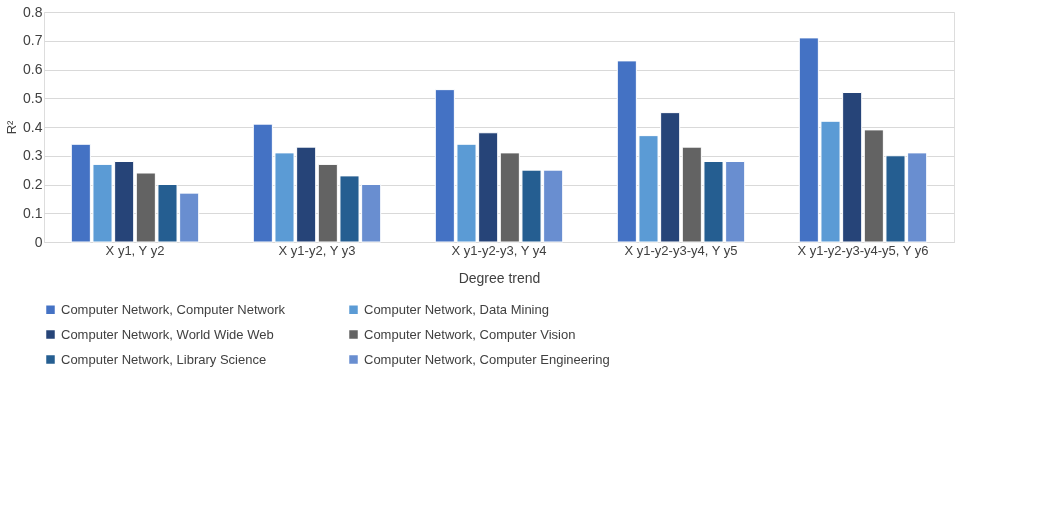 The image size is (1039, 524). What do you see at coordinates (38, 241) in the screenshot?
I see `y-tick-label: 0` at bounding box center [38, 241].